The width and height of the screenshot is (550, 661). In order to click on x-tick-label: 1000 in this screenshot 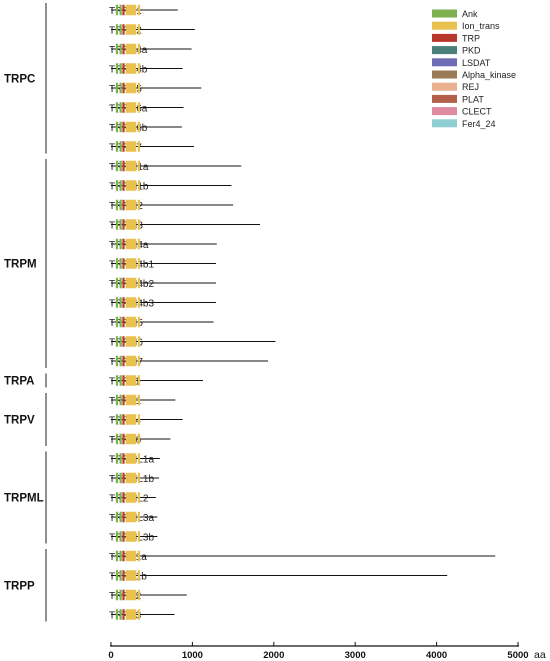, I will do `click(192, 655)`.